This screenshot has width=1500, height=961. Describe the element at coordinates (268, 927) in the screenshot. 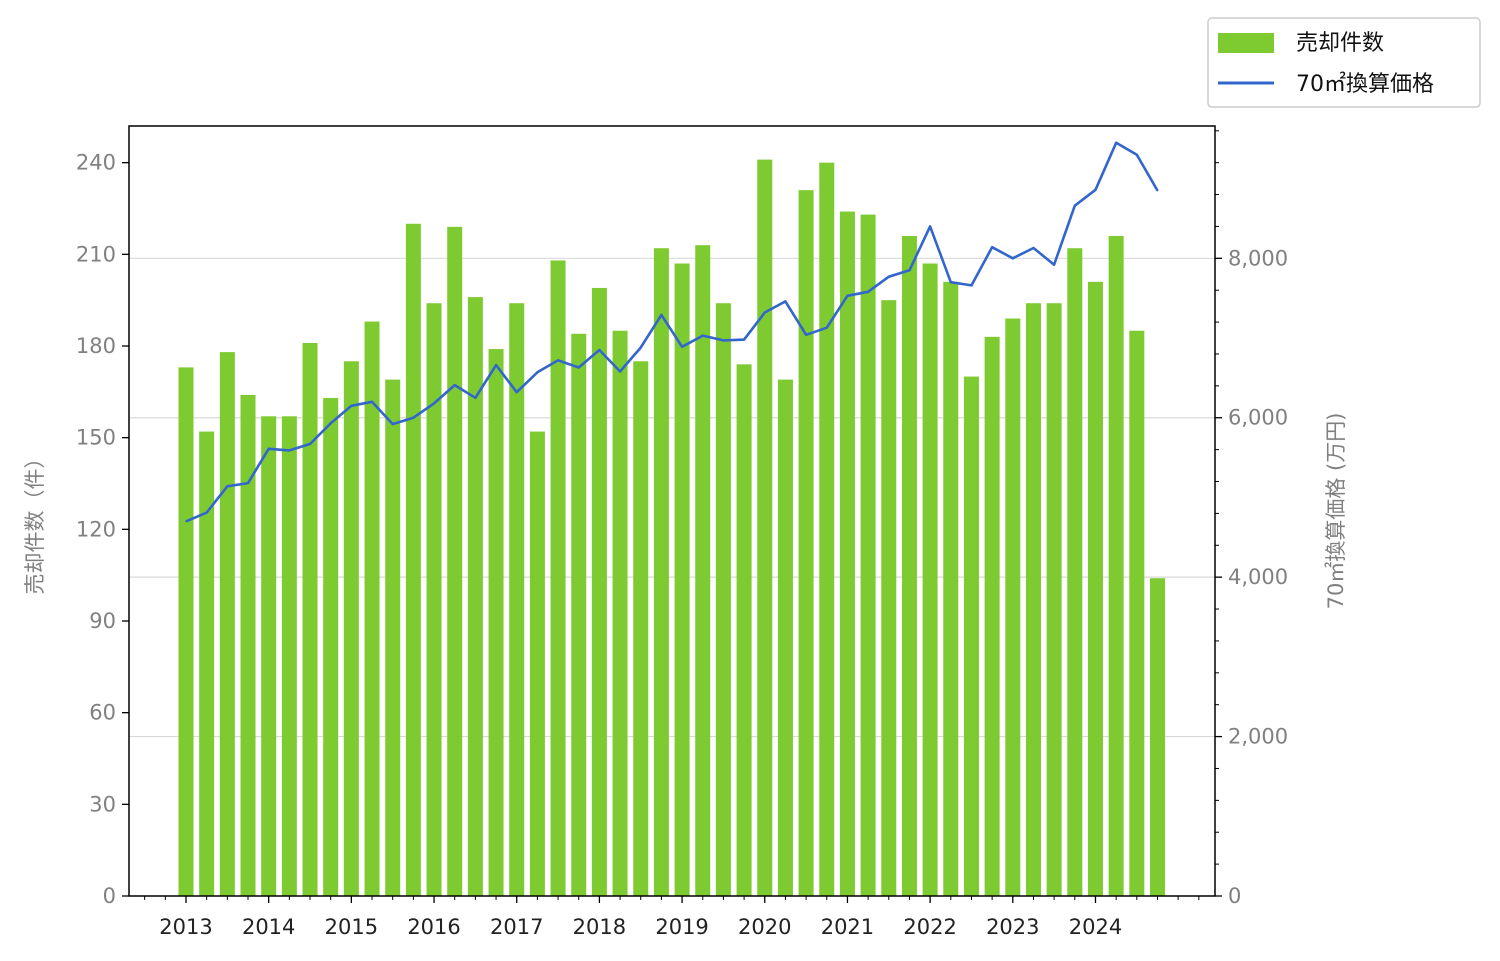

I see `x-tick-label: 2014` at that location.